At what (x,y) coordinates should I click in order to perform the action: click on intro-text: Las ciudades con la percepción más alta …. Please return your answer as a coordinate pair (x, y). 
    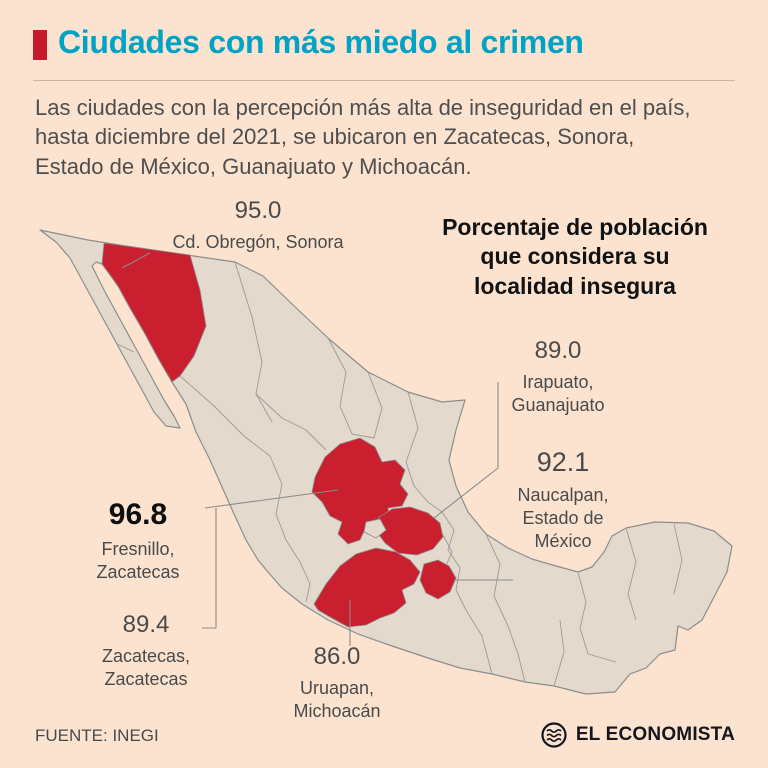
    Looking at the image, I should click on (363, 137).